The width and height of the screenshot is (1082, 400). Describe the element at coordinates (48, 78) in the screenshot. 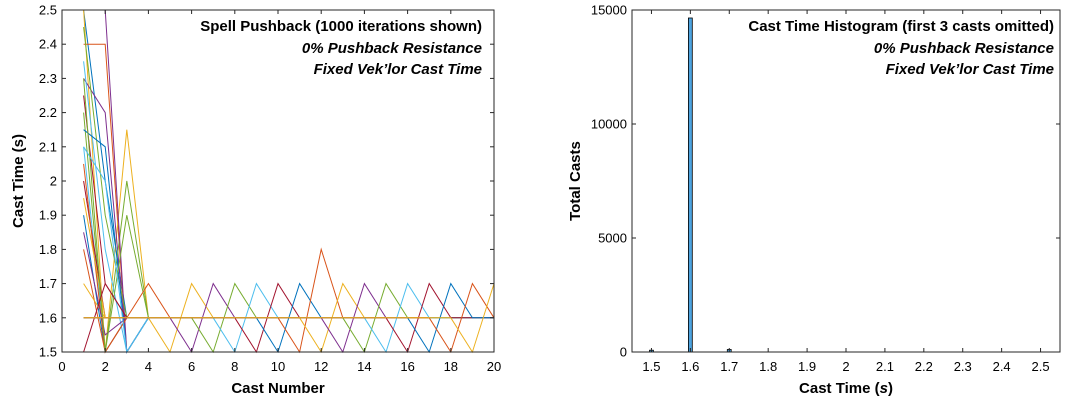

I see `y-tick-label: 2.3` at that location.